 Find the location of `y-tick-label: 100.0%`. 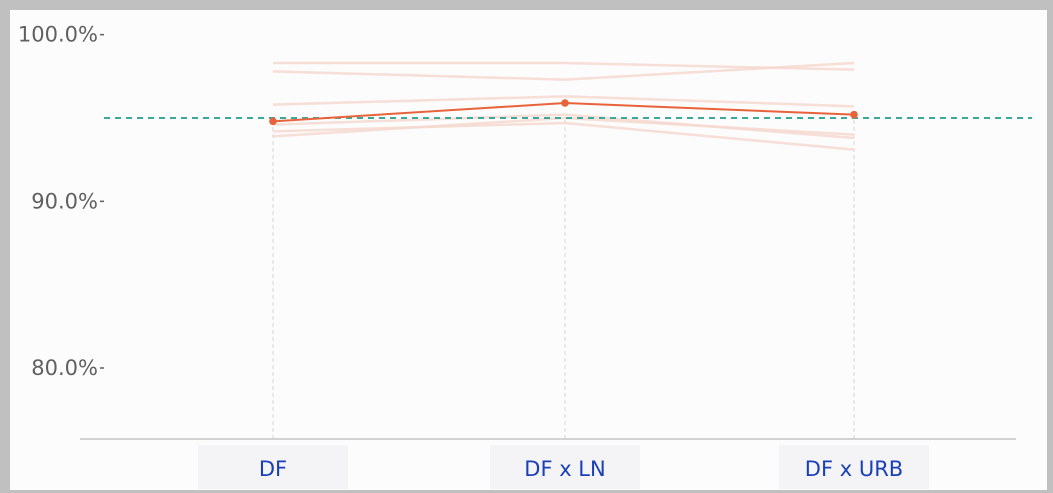

y-tick-label: 100.0% is located at coordinates (58, 35).